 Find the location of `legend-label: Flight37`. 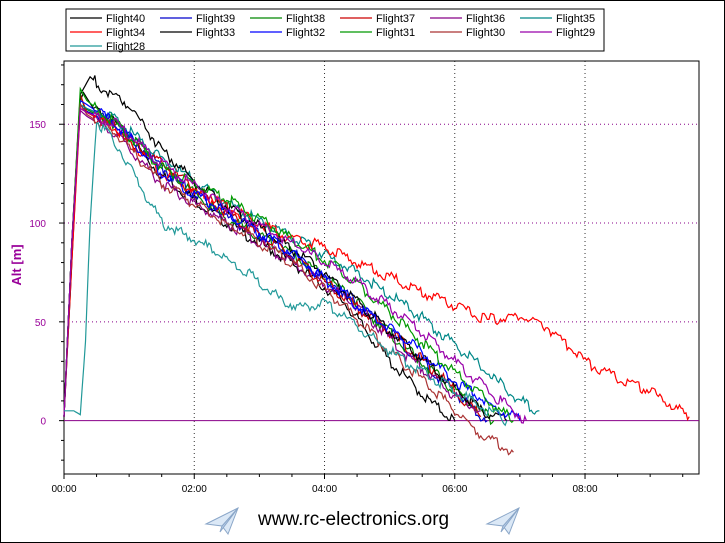

legend-label: Flight37 is located at coordinates (395, 19).